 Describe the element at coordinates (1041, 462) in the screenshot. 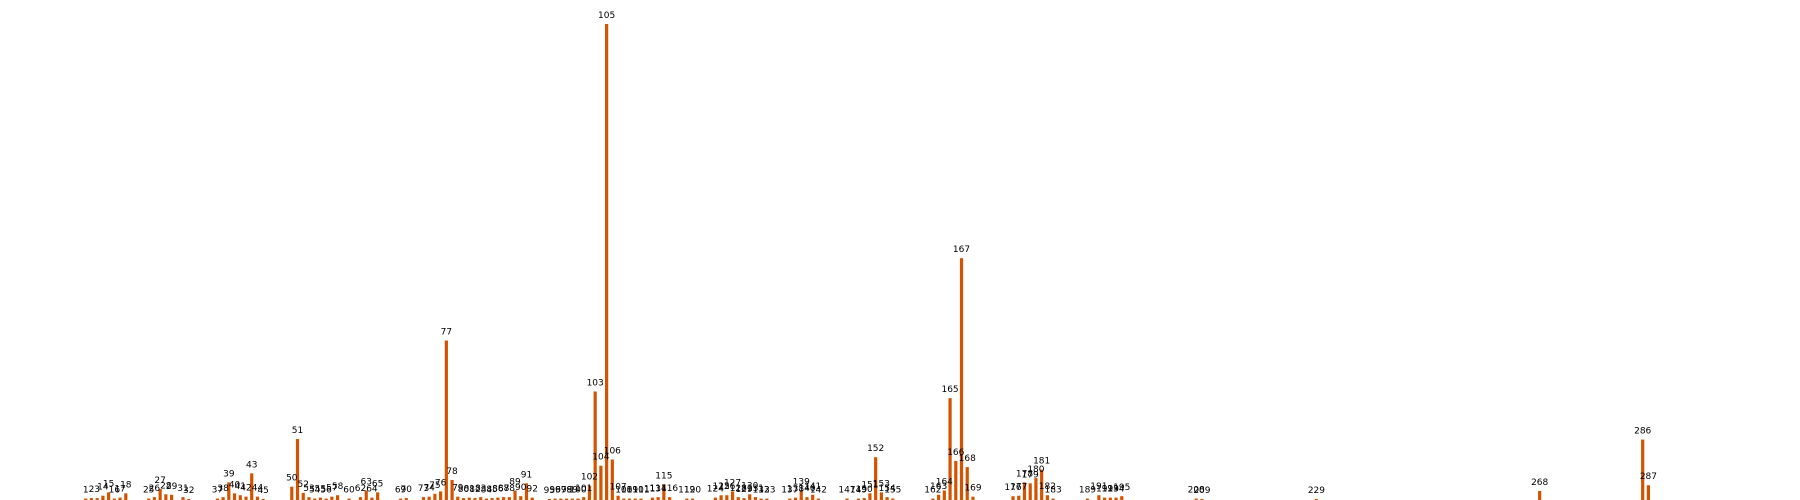

I see `bar-label-181: 181` at that location.